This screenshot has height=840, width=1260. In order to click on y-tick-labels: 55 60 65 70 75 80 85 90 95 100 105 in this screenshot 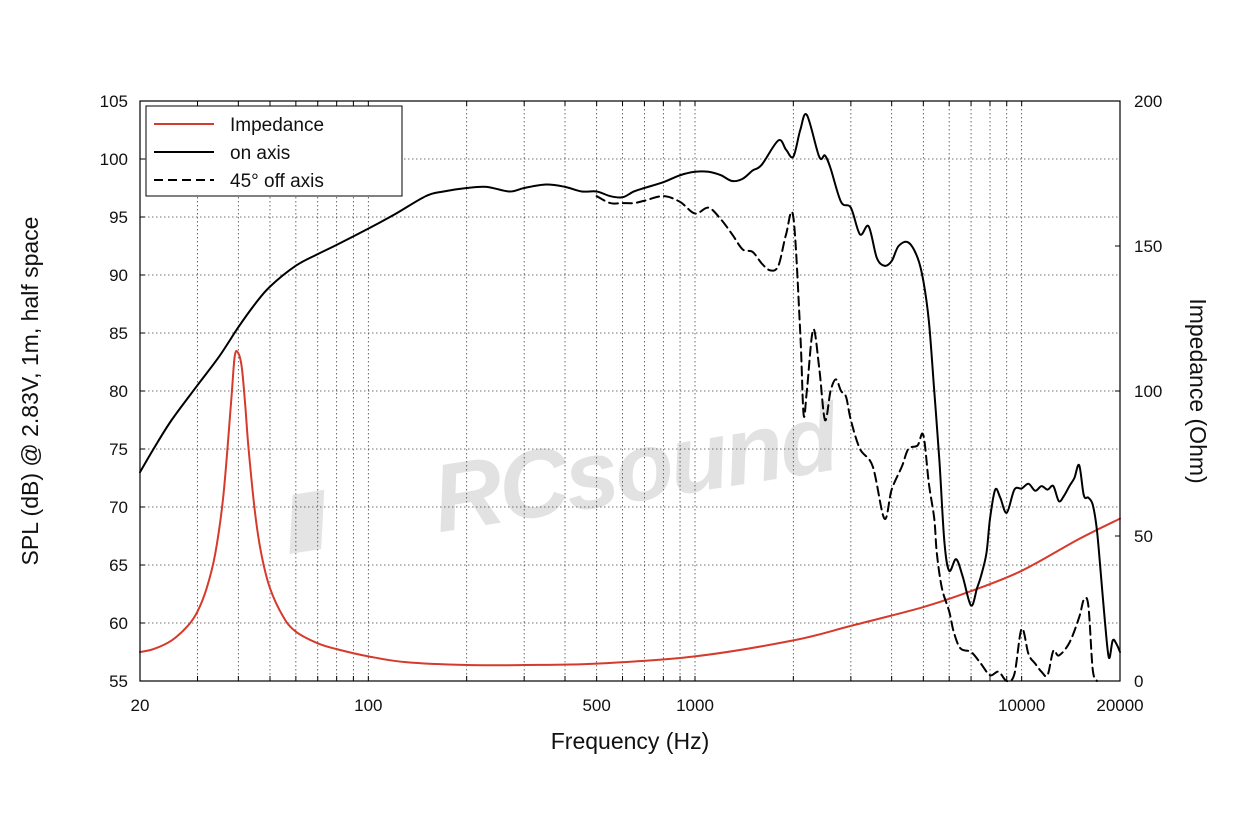, I will do `click(114, 391)`.